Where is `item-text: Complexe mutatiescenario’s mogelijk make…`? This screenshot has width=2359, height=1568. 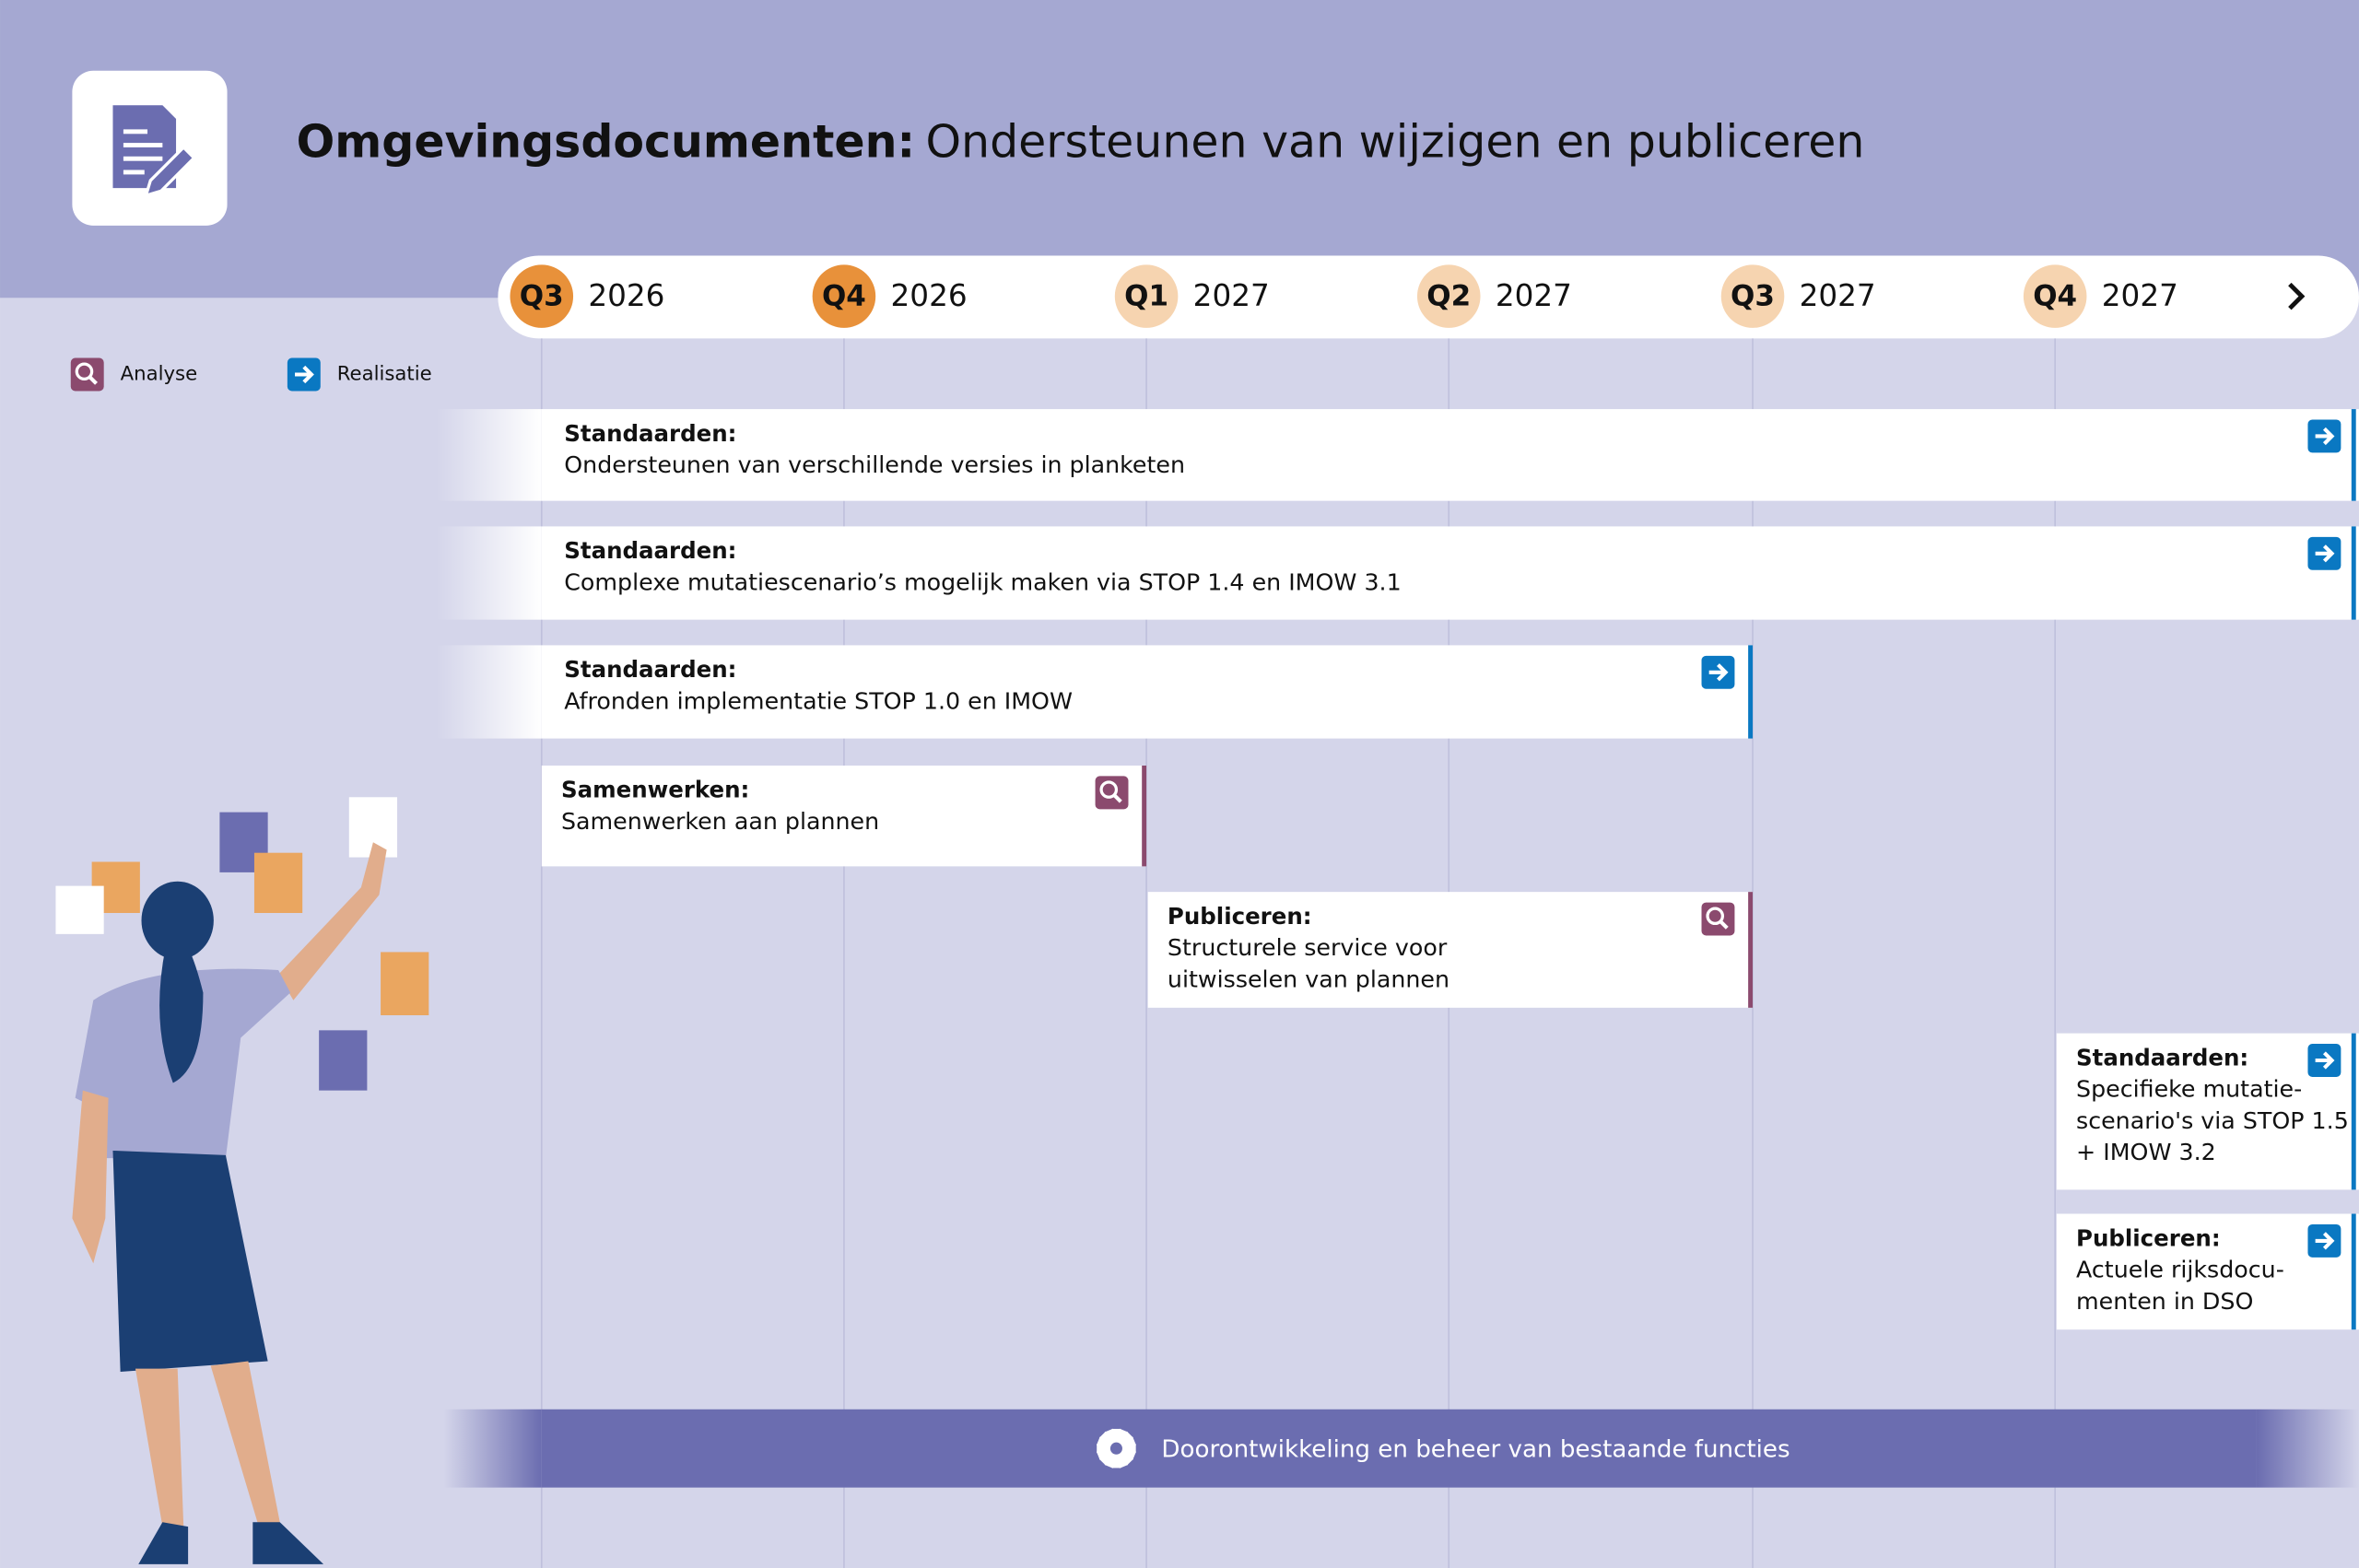 item-text: Complexe mutatiescenario’s mogelijk make… is located at coordinates (982, 581).